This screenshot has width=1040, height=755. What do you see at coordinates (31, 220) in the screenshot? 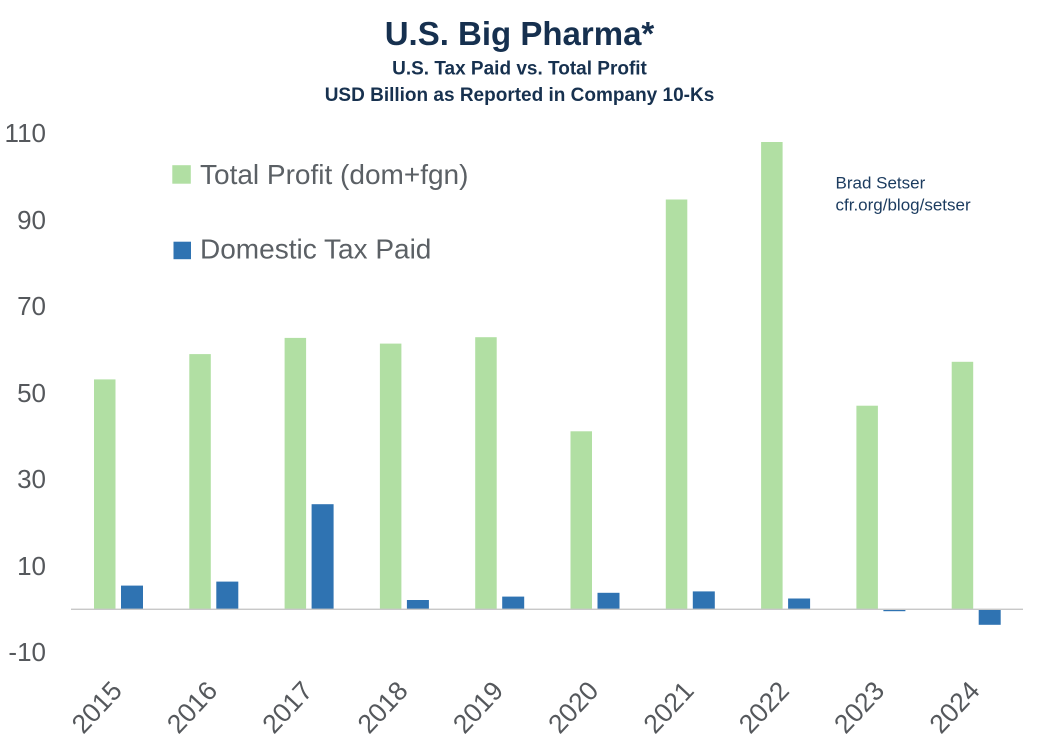
I see `svg-text: 90` at bounding box center [31, 220].